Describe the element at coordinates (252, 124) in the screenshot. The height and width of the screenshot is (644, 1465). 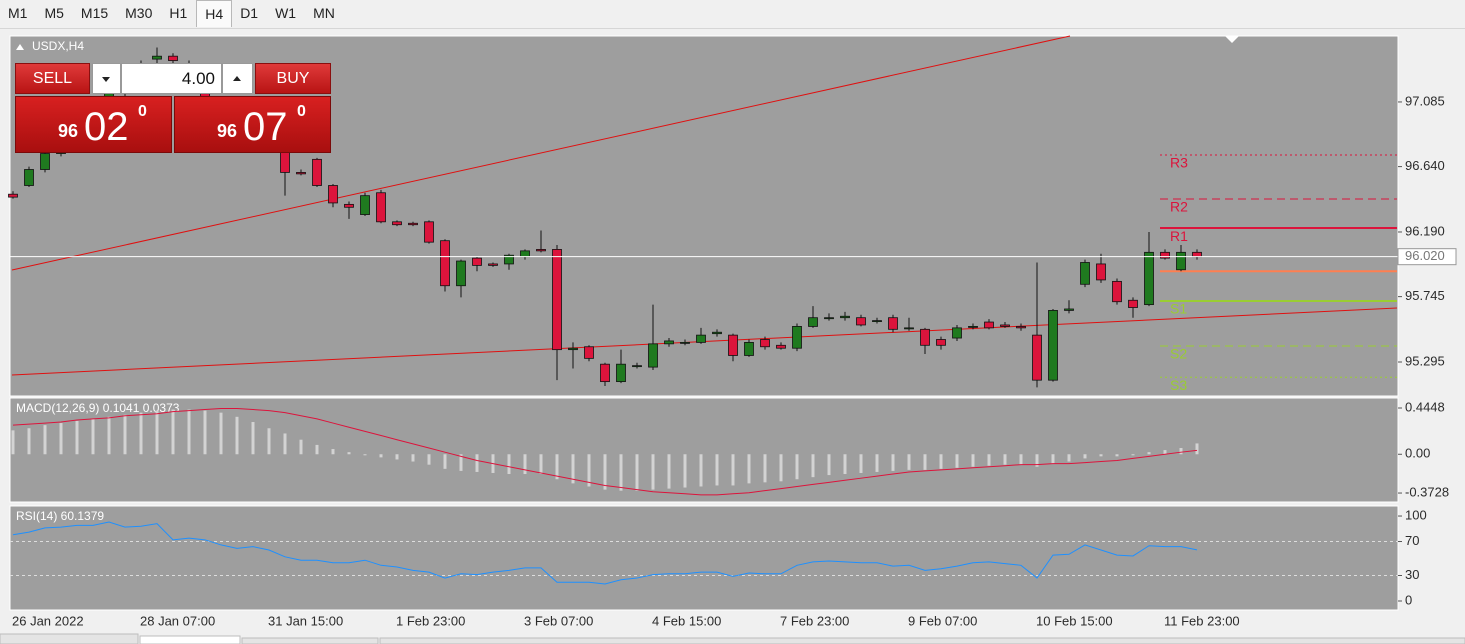
I see `ask-quote: 96 07 0` at that location.